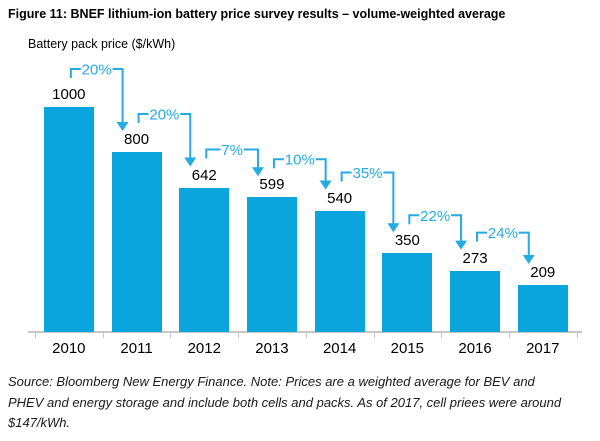 Image resolution: width=600 pixels, height=441 pixels. Describe the element at coordinates (435, 216) in the screenshot. I see `pct-decline-label: 22%` at that location.